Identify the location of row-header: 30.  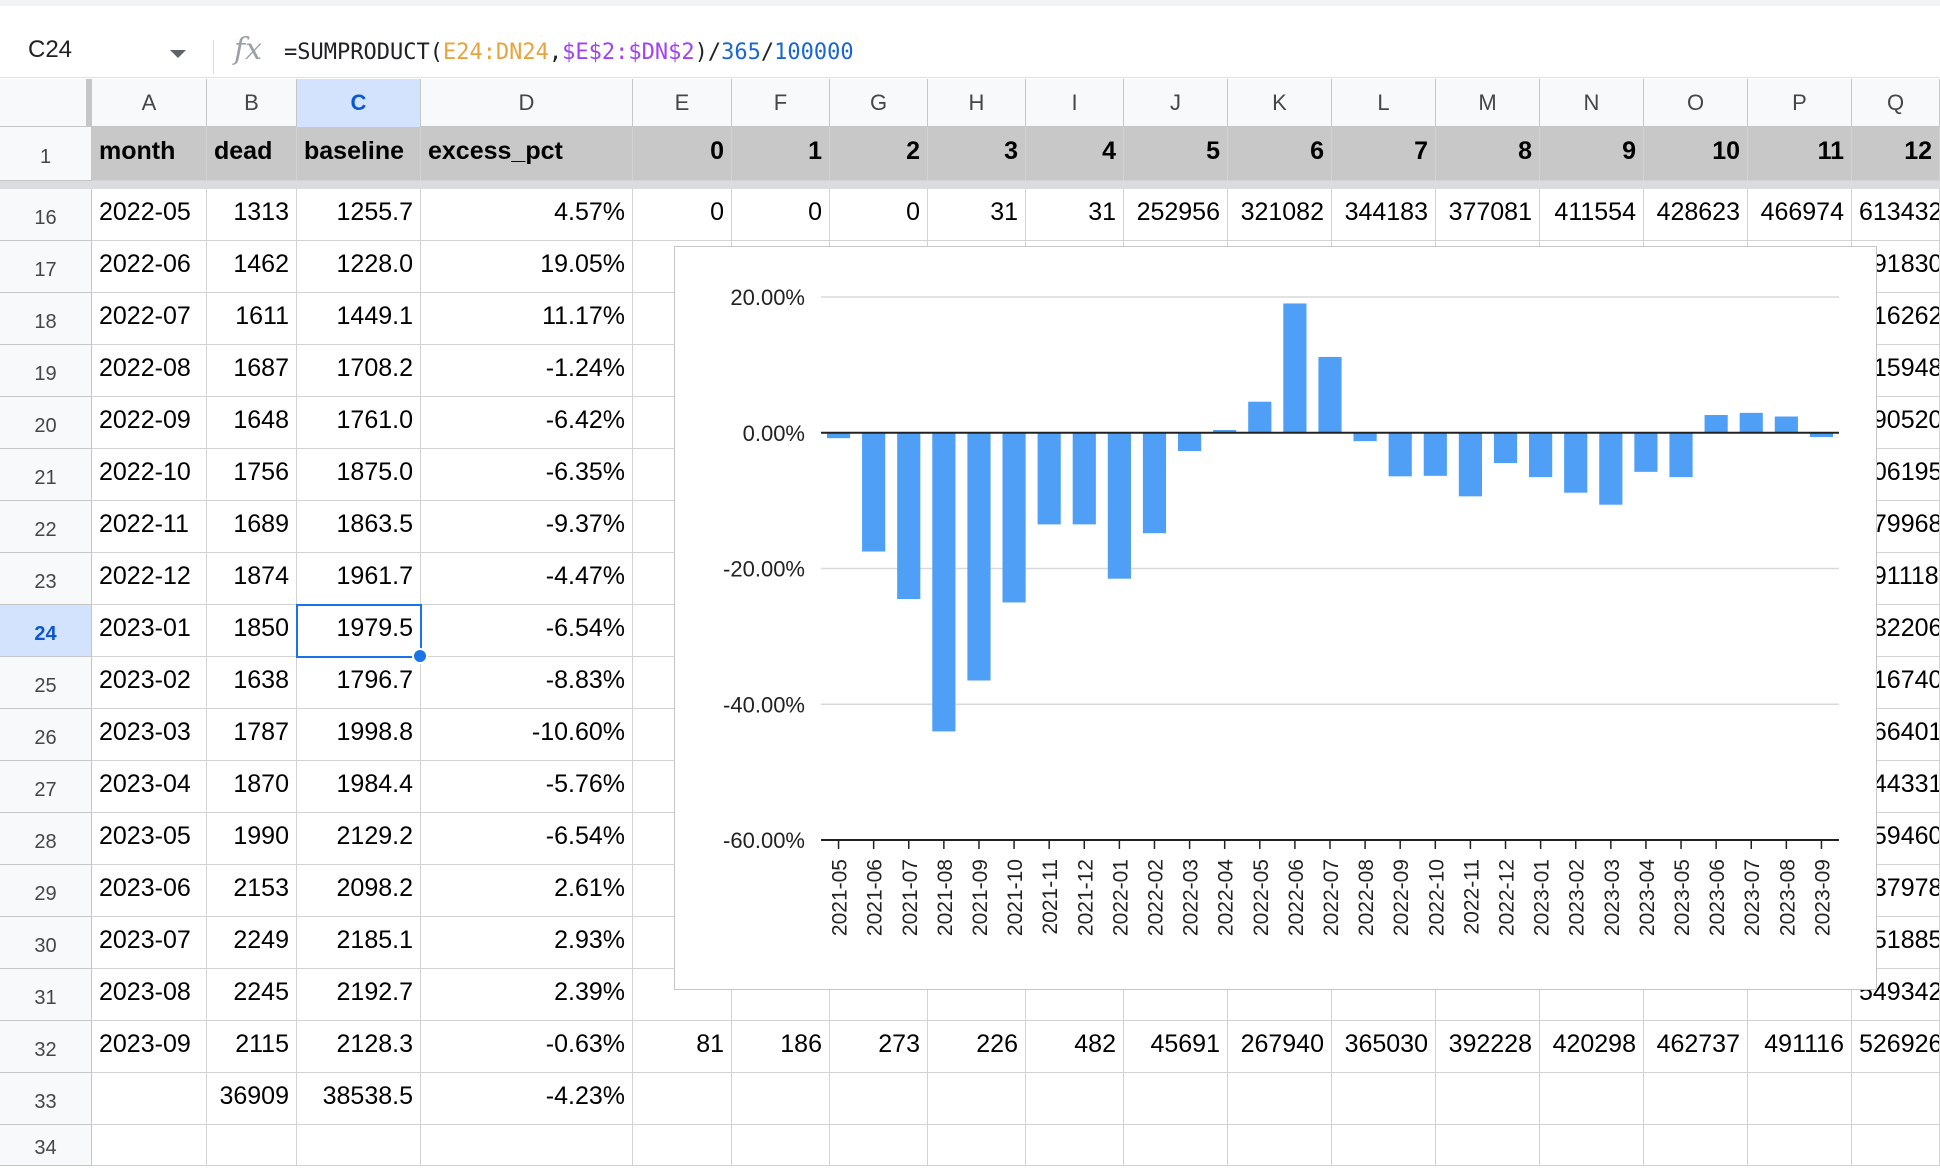
(46, 943).